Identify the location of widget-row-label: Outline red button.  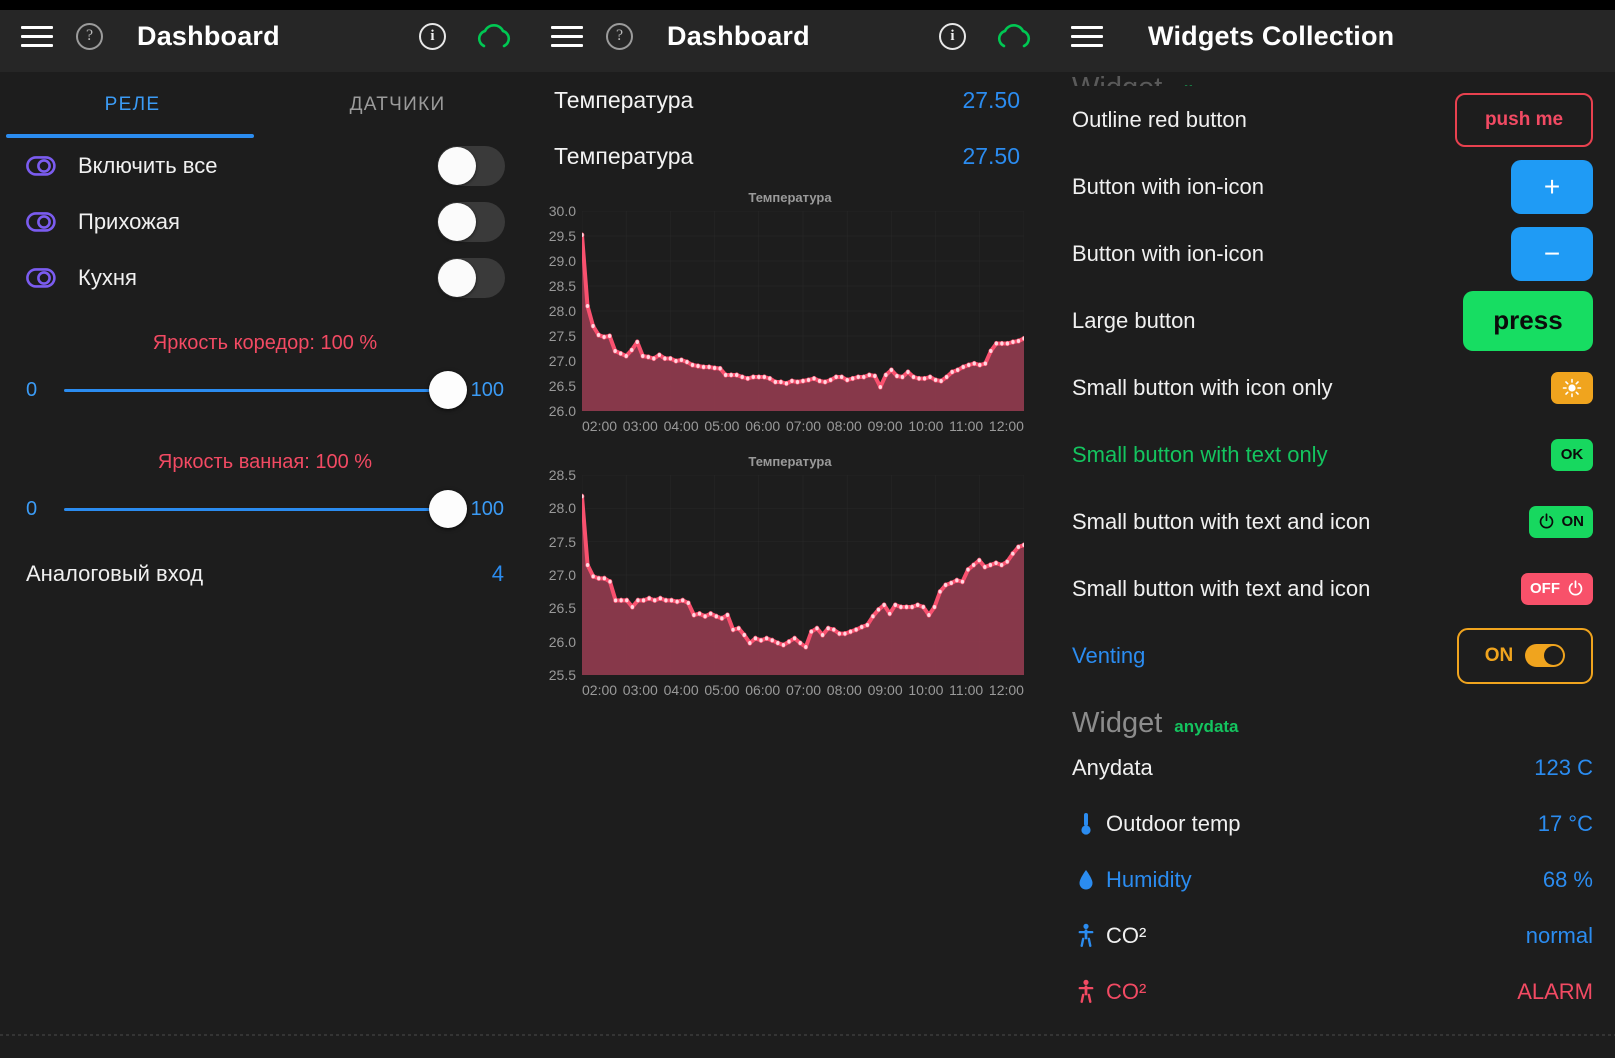
(1159, 119).